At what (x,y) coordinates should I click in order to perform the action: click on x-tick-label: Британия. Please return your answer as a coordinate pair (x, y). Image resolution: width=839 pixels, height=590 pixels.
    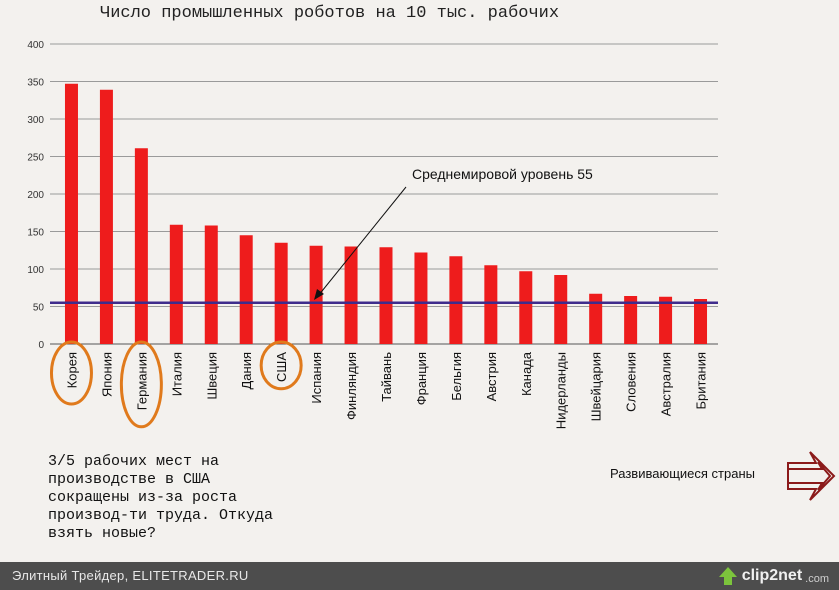
    Looking at the image, I should click on (701, 381).